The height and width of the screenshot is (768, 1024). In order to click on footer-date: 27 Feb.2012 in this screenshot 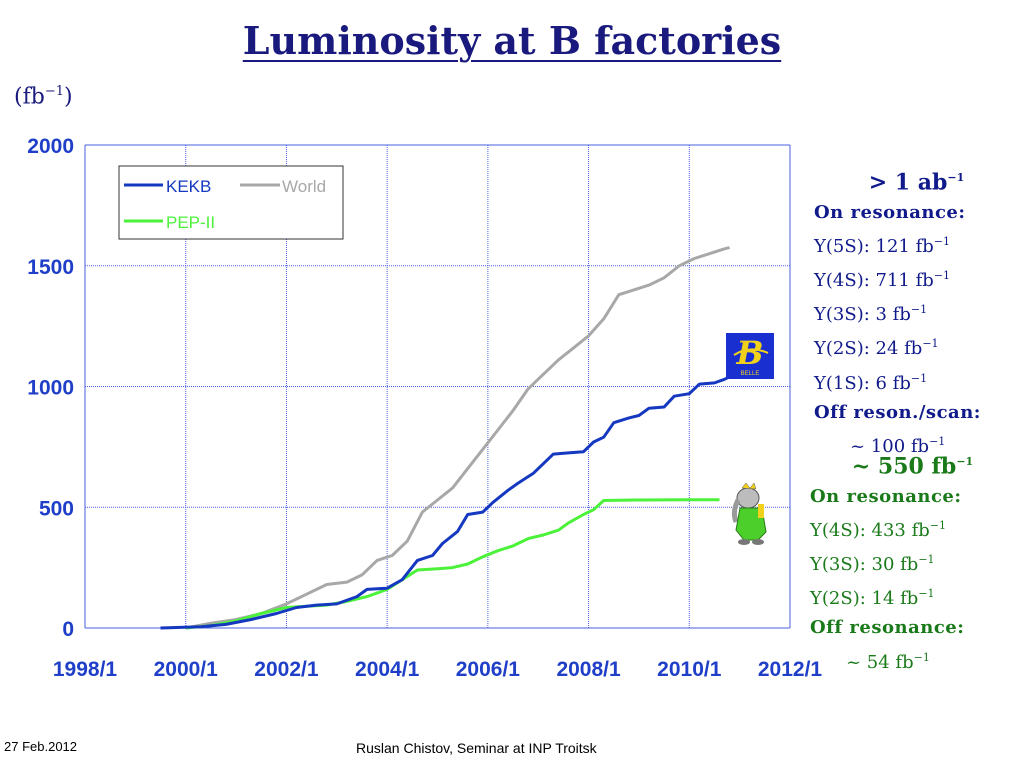, I will do `click(41, 746)`.